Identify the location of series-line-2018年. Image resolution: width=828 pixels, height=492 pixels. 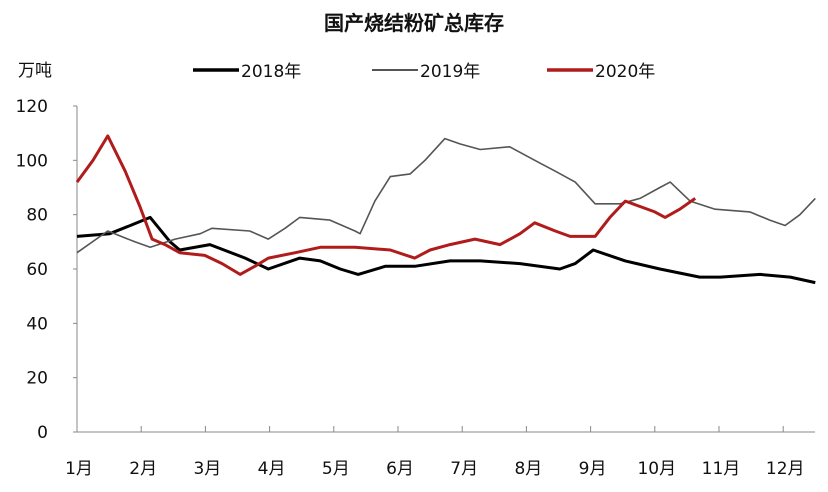
(446, 250).